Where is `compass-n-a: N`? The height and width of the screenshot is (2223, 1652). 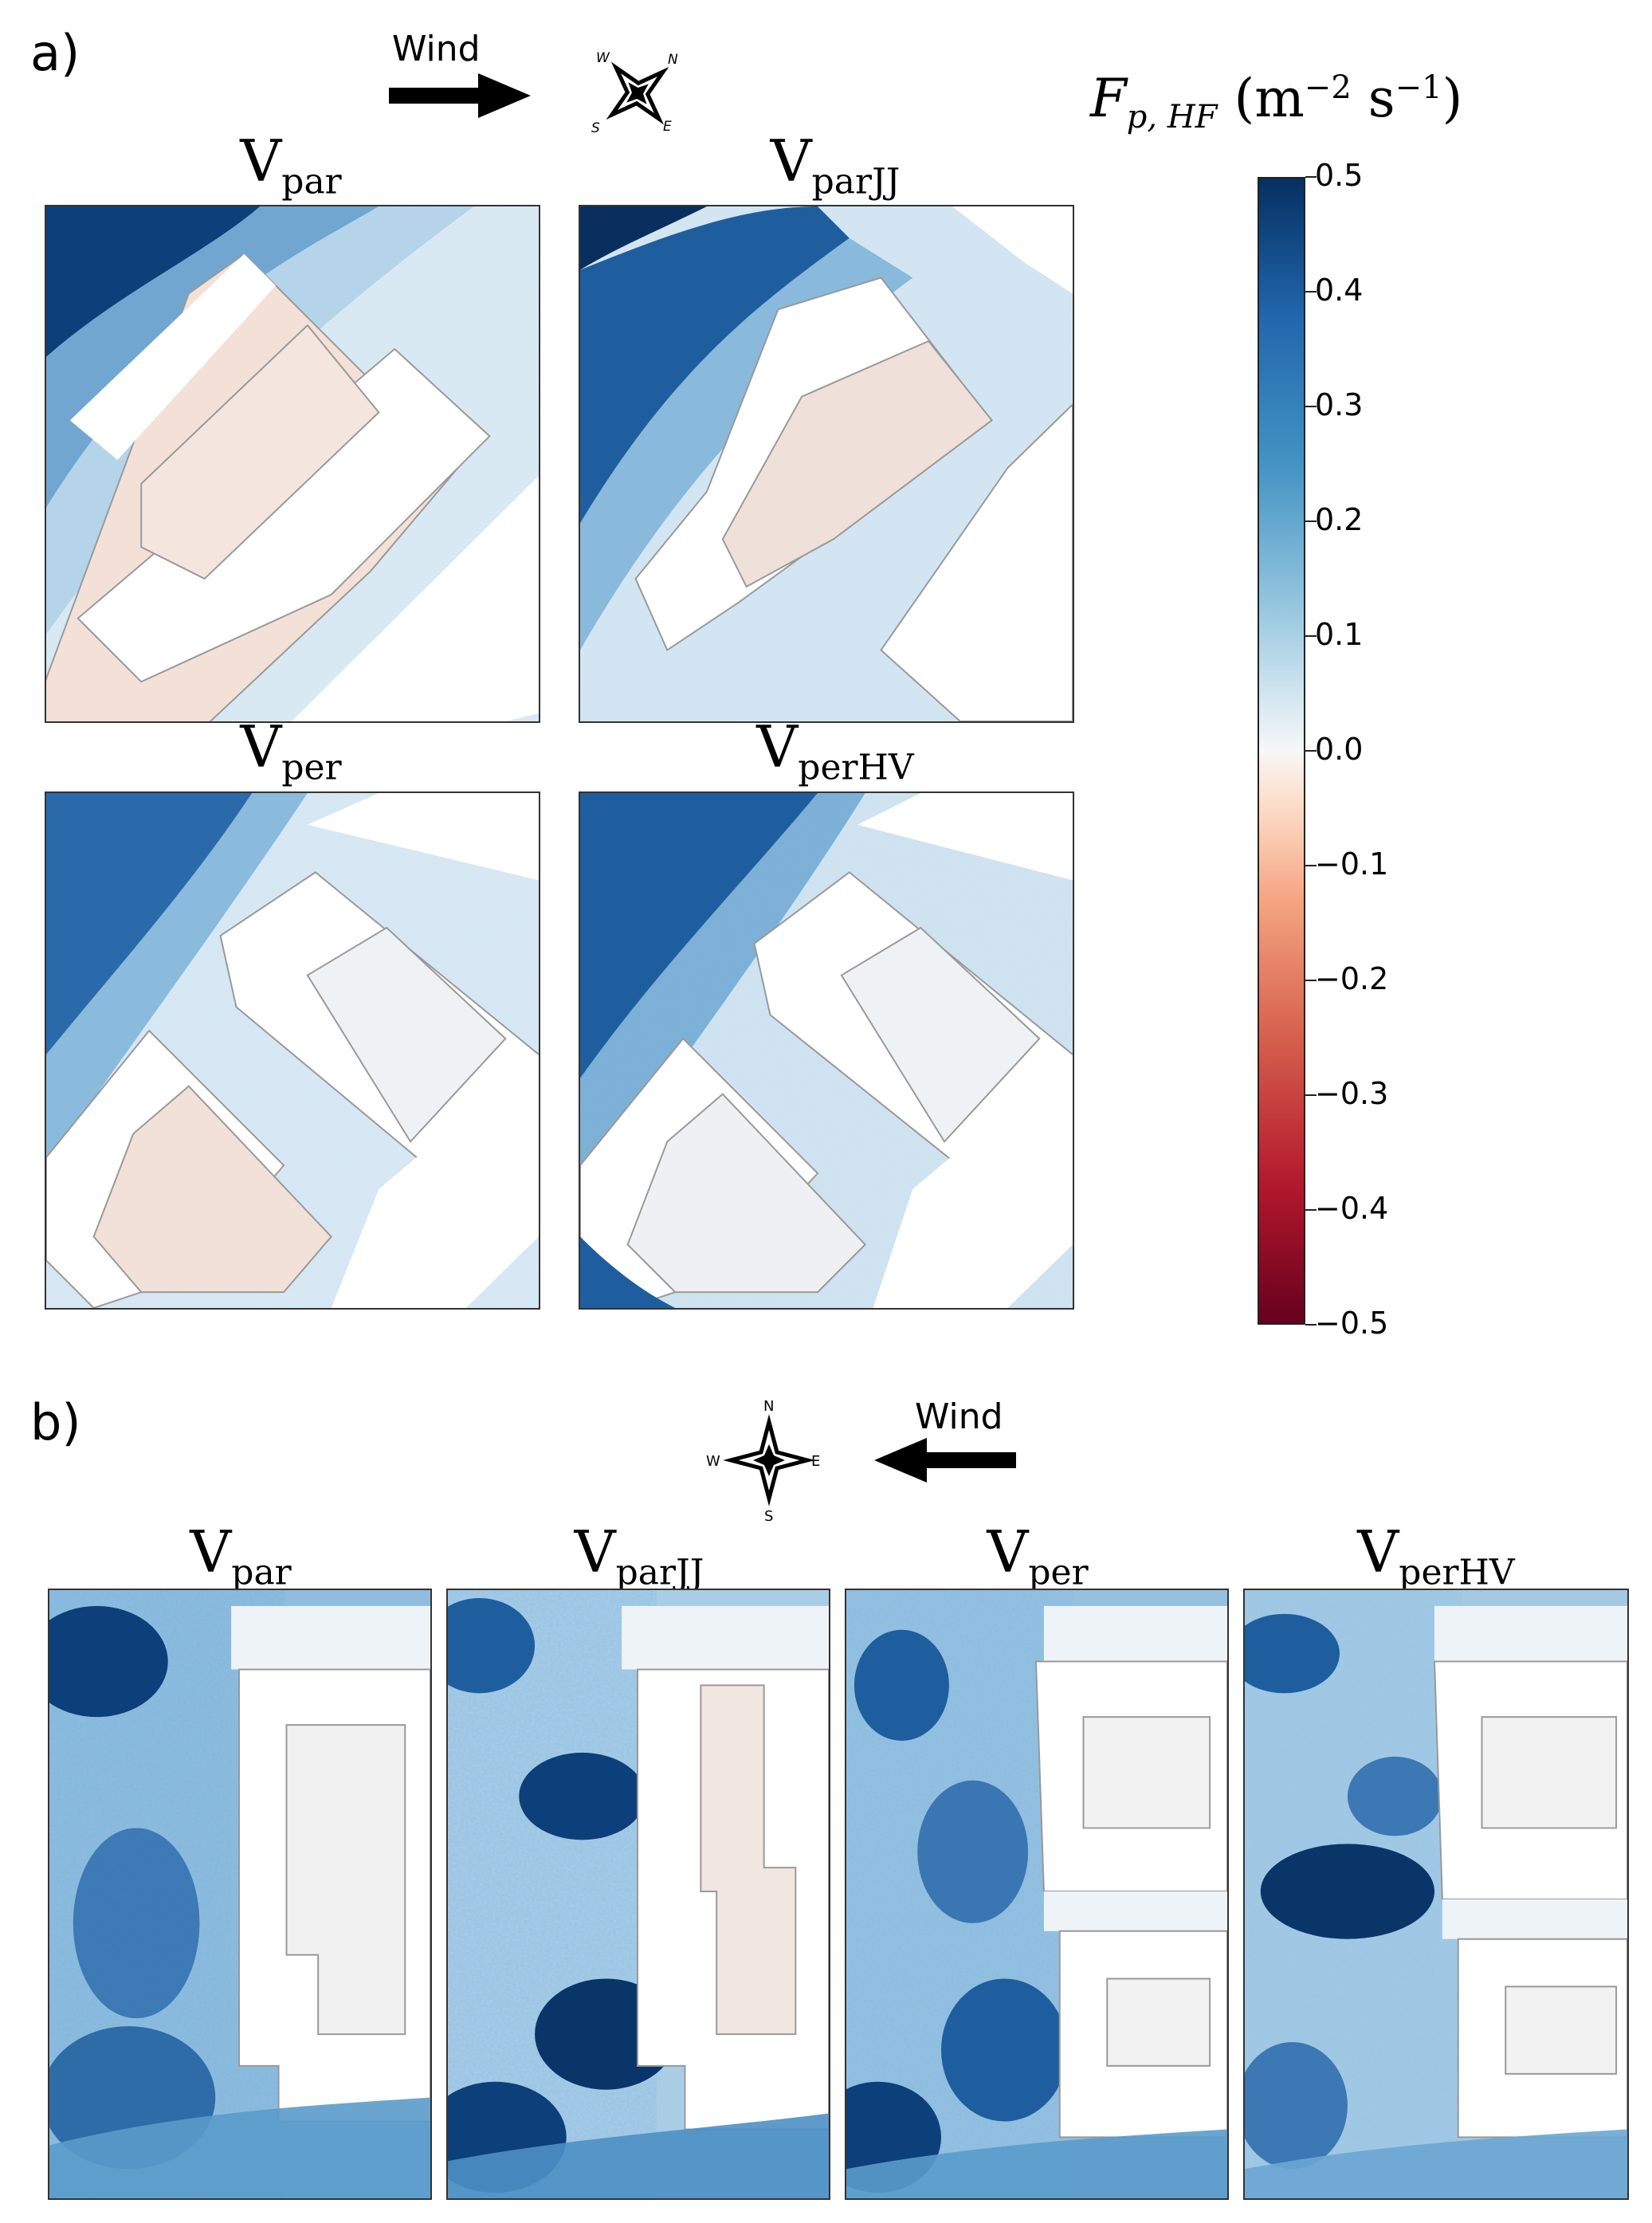 compass-n-a: N is located at coordinates (673, 60).